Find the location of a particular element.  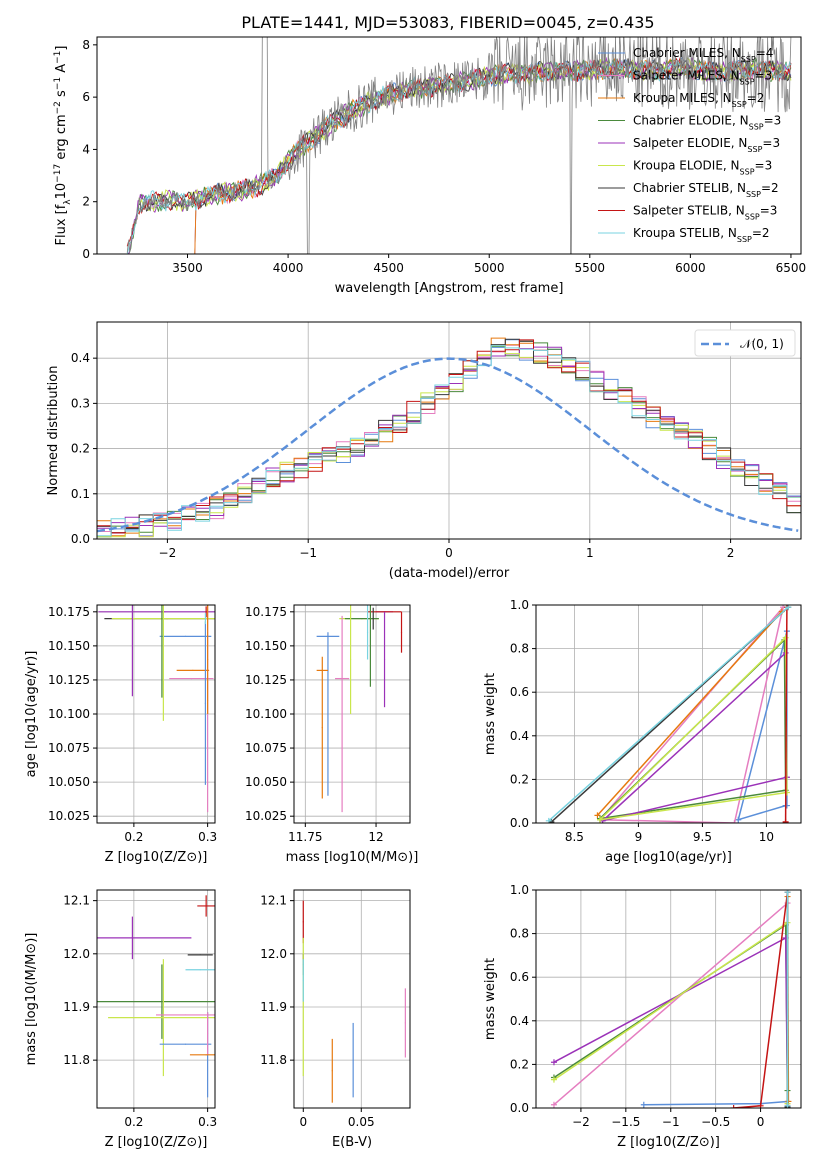

legend-entry: Chabrier MILES, NSSP=4 is located at coordinates (703, 55).